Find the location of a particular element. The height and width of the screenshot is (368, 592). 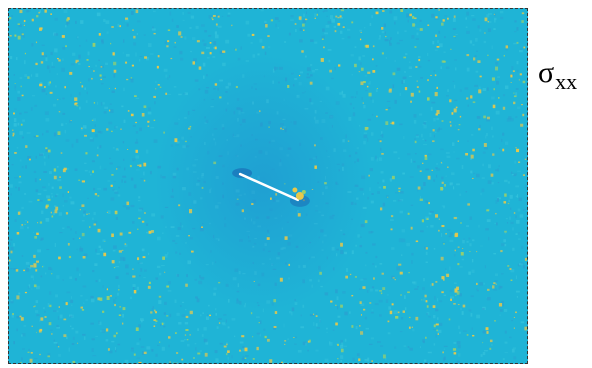

label-subscript: xx is located at coordinates (566, 81).